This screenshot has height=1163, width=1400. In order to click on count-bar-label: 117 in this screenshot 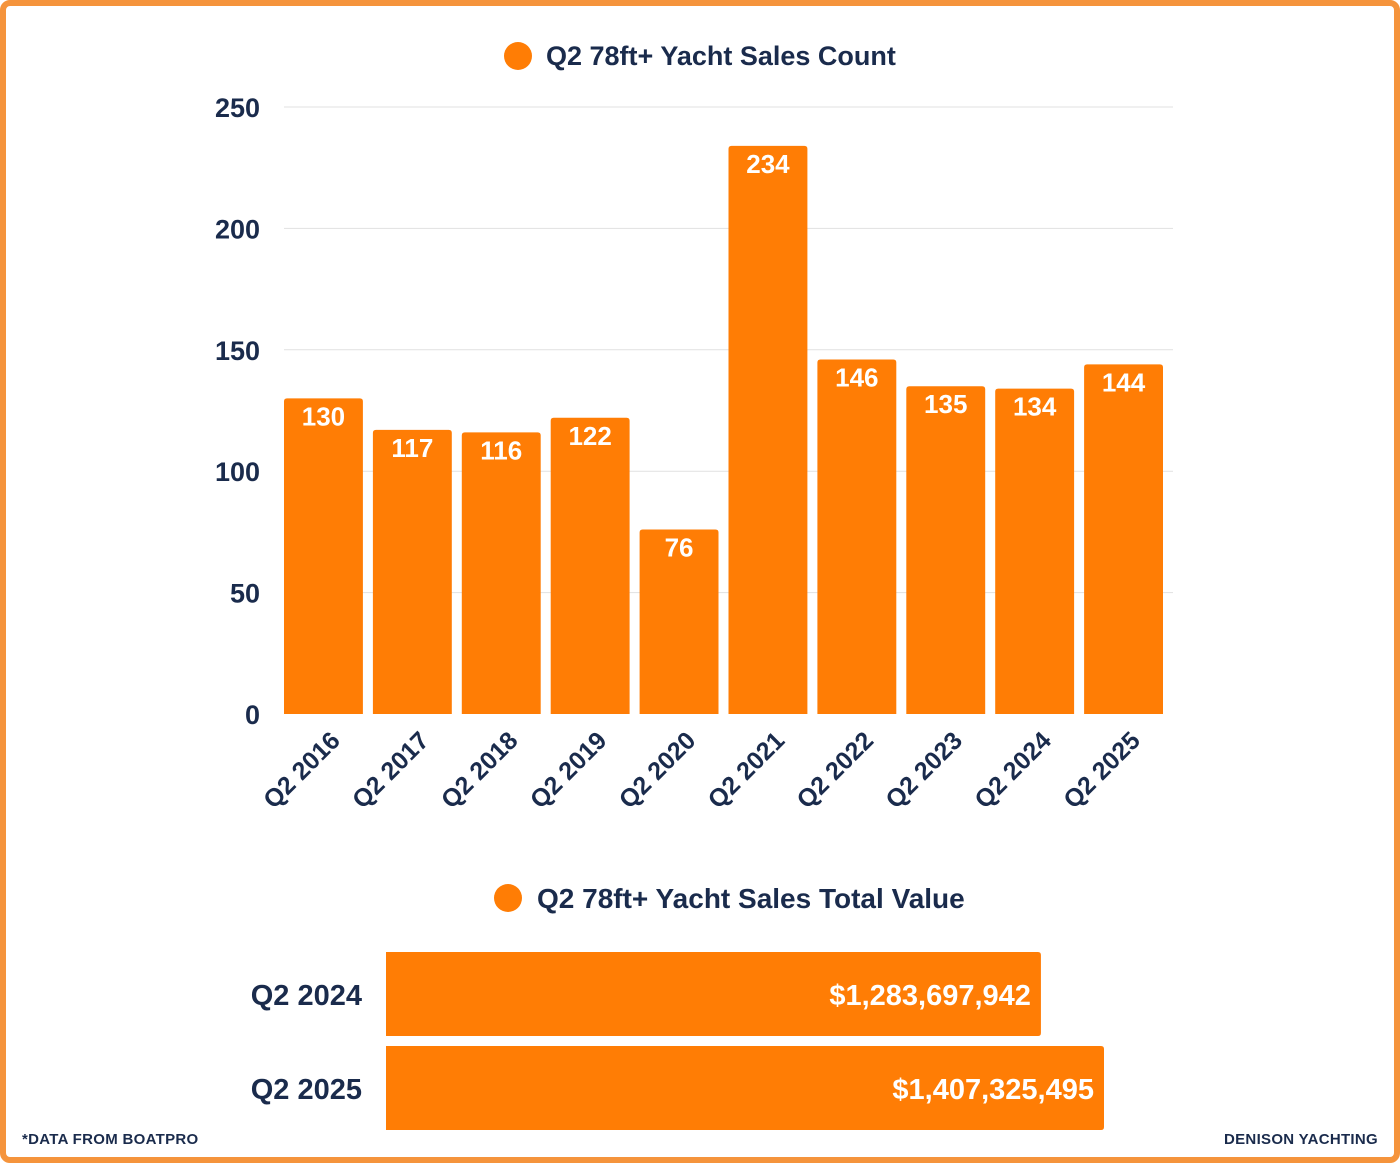, I will do `click(412, 448)`.